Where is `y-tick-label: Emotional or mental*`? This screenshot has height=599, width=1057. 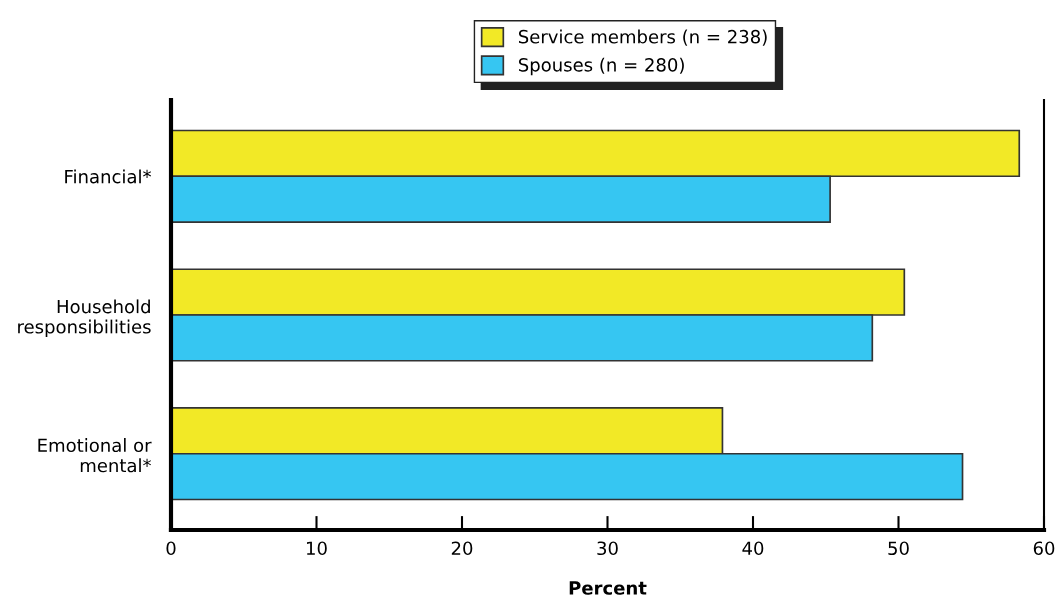 y-tick-label: Emotional or mental* is located at coordinates (95, 455).